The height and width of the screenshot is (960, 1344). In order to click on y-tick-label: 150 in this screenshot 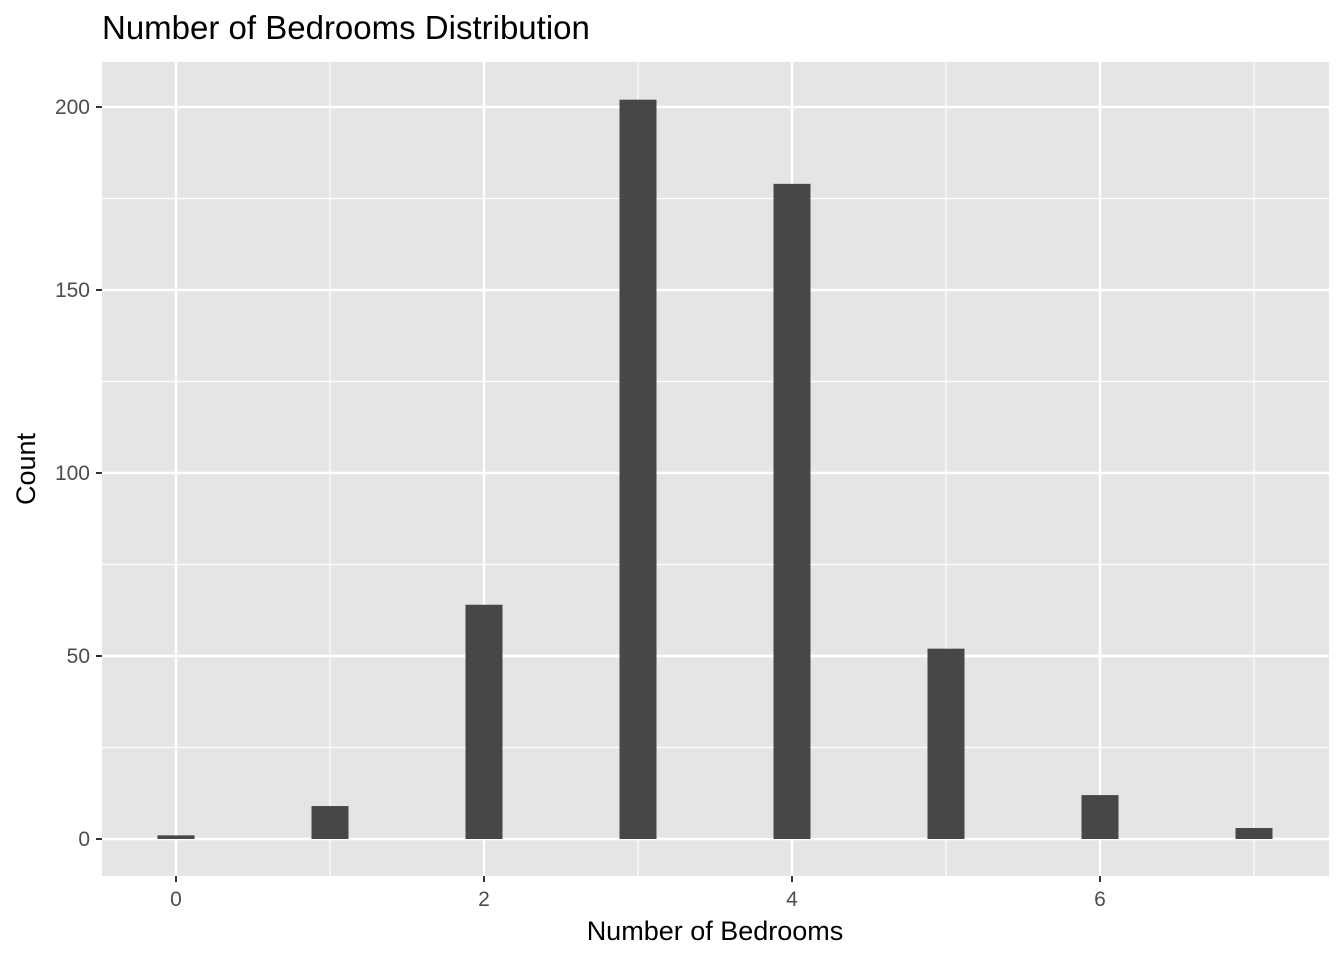, I will do `click(72, 290)`.